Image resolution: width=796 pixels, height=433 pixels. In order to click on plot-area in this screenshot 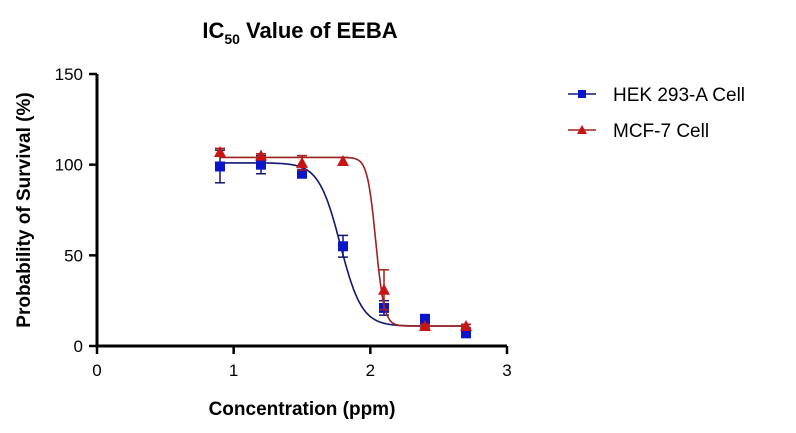, I will do `click(343, 242)`.